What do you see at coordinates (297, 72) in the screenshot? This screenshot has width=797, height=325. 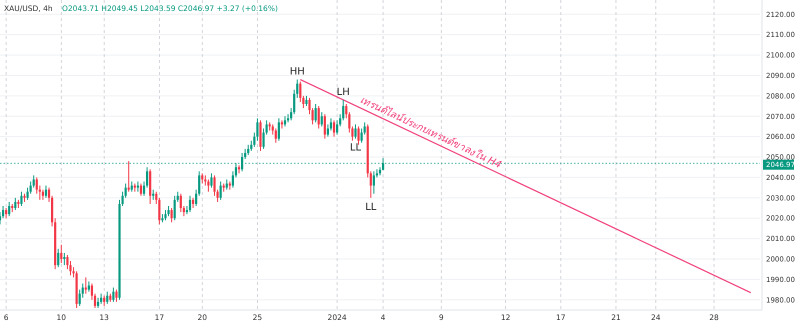 I see `annotation: HH` at bounding box center [297, 72].